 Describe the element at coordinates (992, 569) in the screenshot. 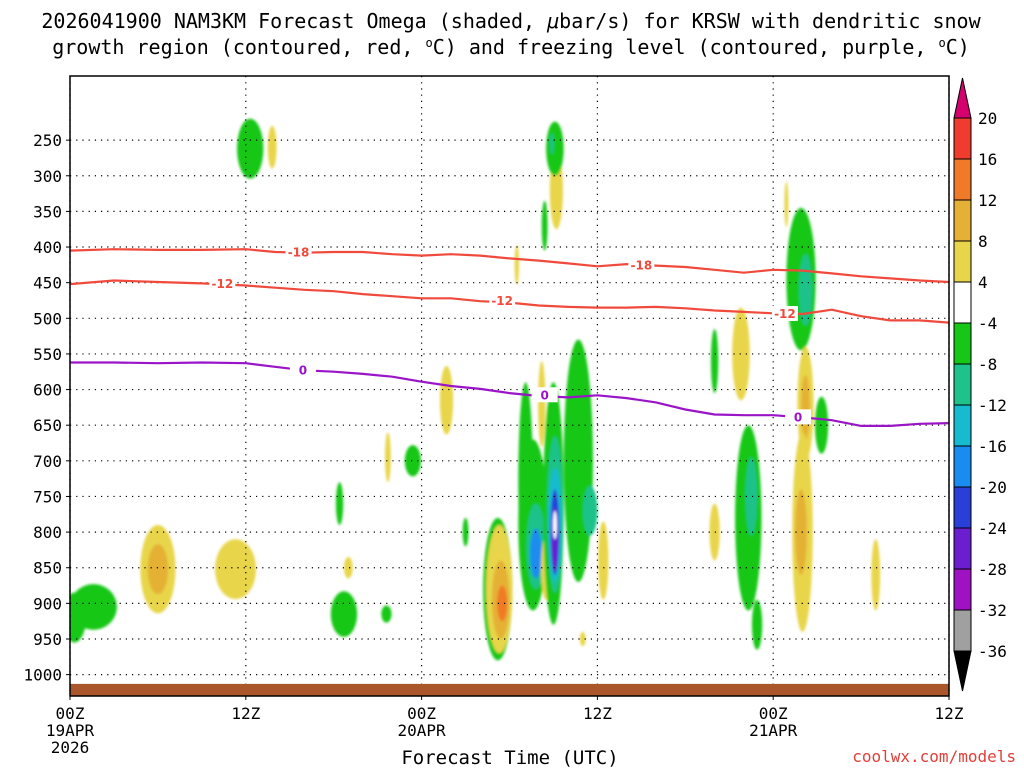

I see `colorbar-level-label: -28` at that location.